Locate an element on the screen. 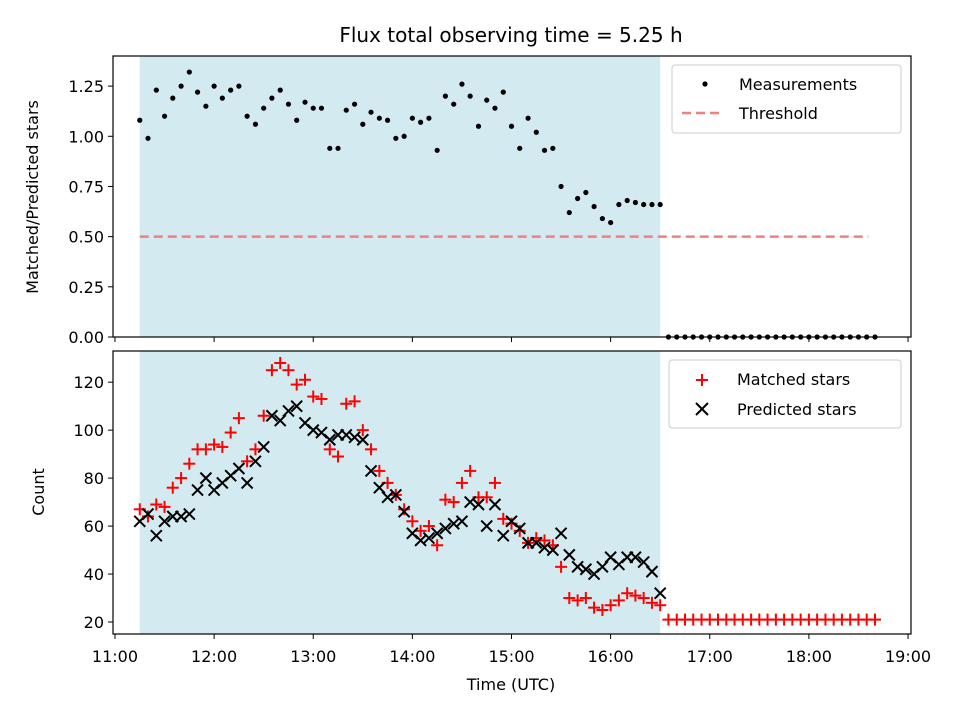 The height and width of the screenshot is (720, 960). x-tick-label: 14:00 is located at coordinates (412, 656).